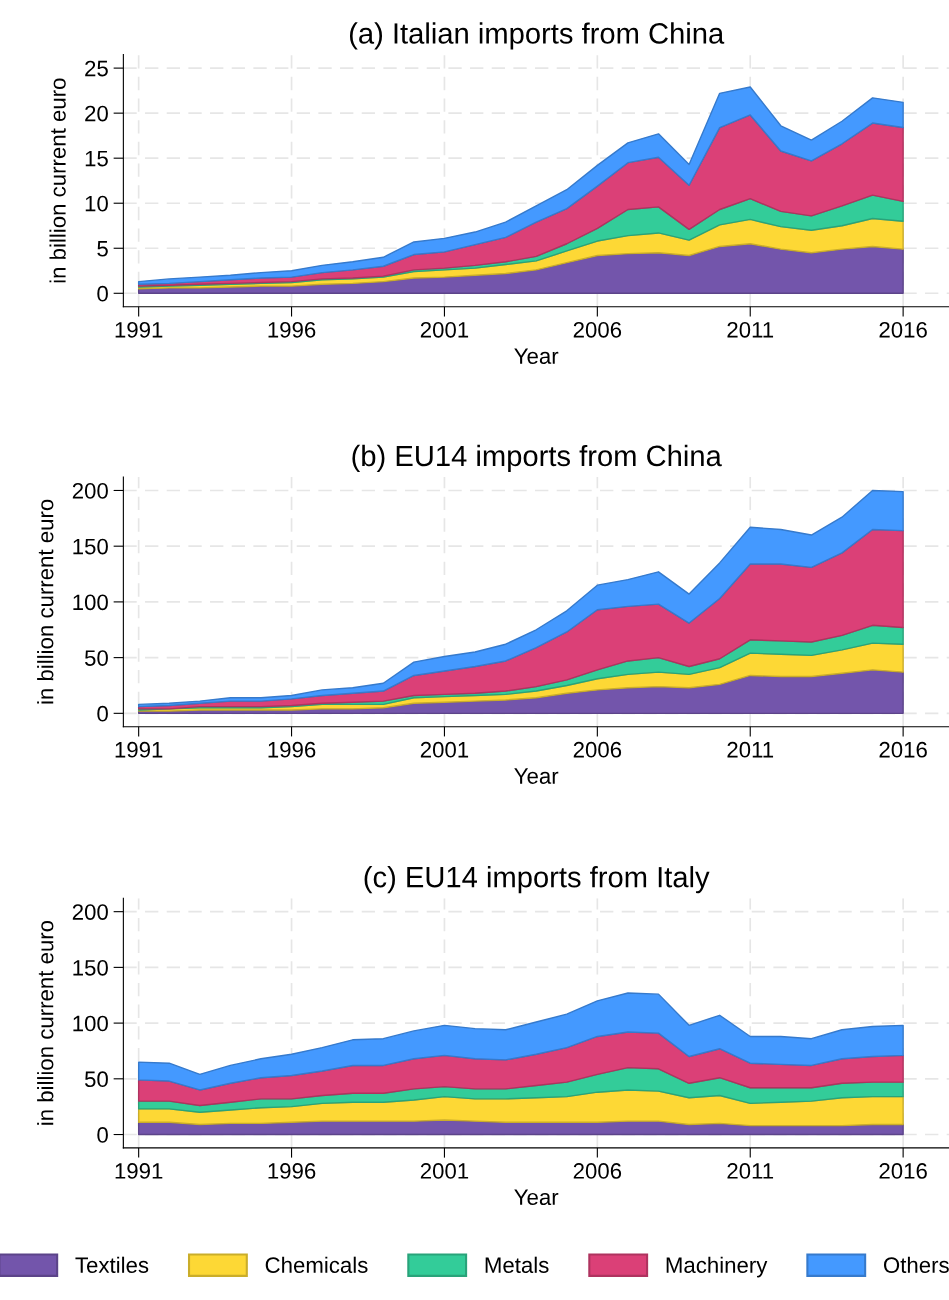 The height and width of the screenshot is (1300, 949). I want to click on chart-title: (c) EU14 imports from Italy, so click(537, 880).